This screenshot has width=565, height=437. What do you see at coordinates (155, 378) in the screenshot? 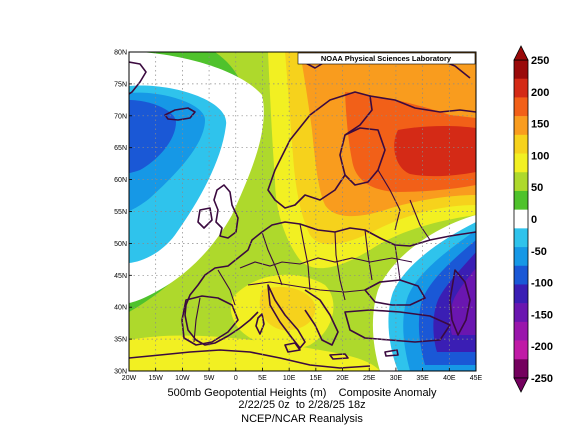
I see `longitude-tick-label: 15W` at bounding box center [155, 378].